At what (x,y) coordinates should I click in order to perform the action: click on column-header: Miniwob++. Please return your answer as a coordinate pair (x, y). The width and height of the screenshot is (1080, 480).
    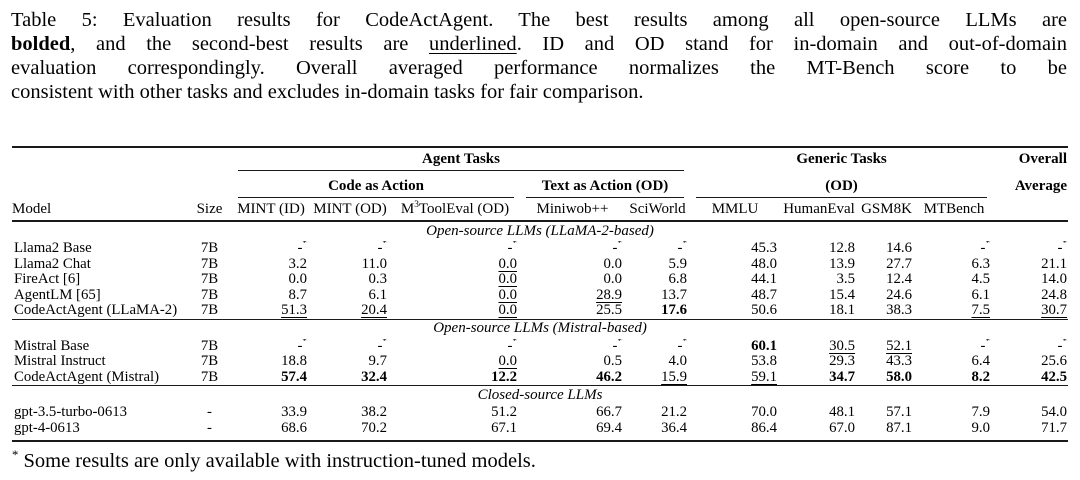
    Looking at the image, I should click on (572, 209).